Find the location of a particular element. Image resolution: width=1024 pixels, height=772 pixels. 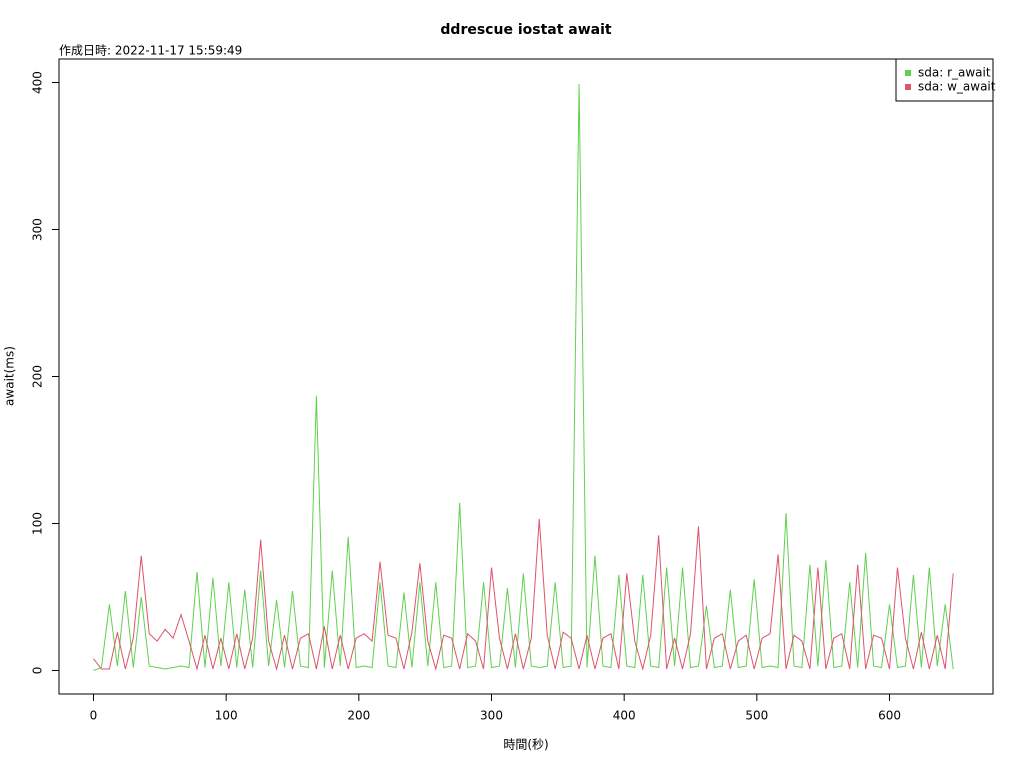

x-tick-label: 500 is located at coordinates (756, 716).